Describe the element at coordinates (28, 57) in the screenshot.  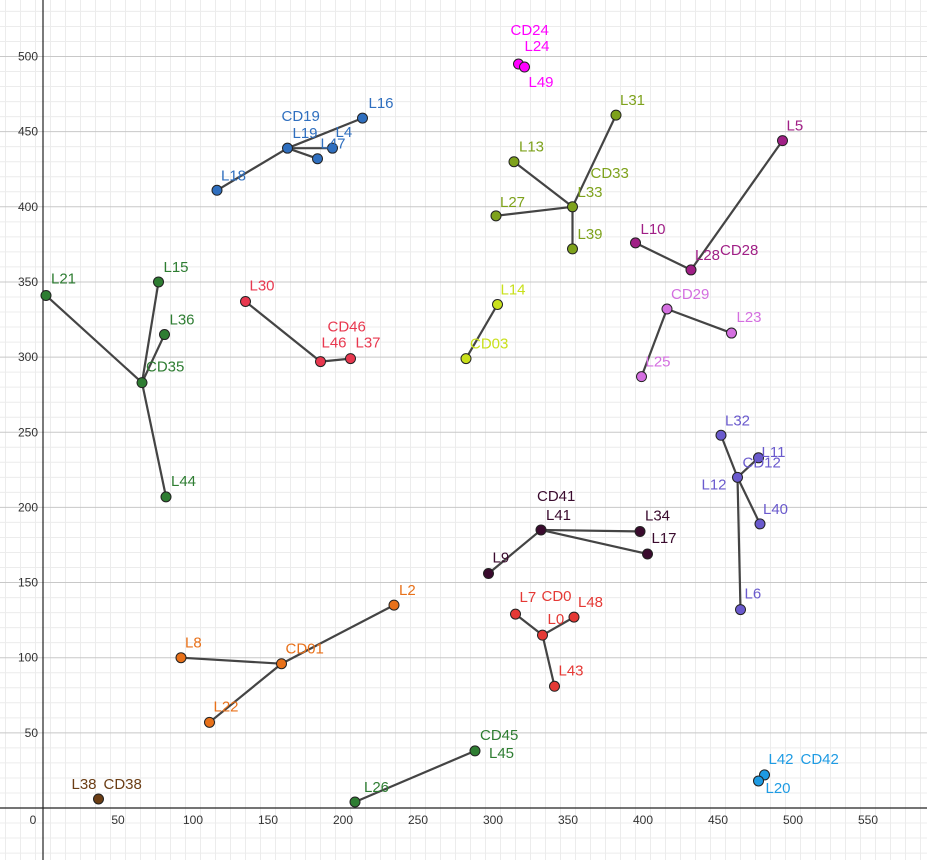
I see `y-tick-label: 500` at that location.